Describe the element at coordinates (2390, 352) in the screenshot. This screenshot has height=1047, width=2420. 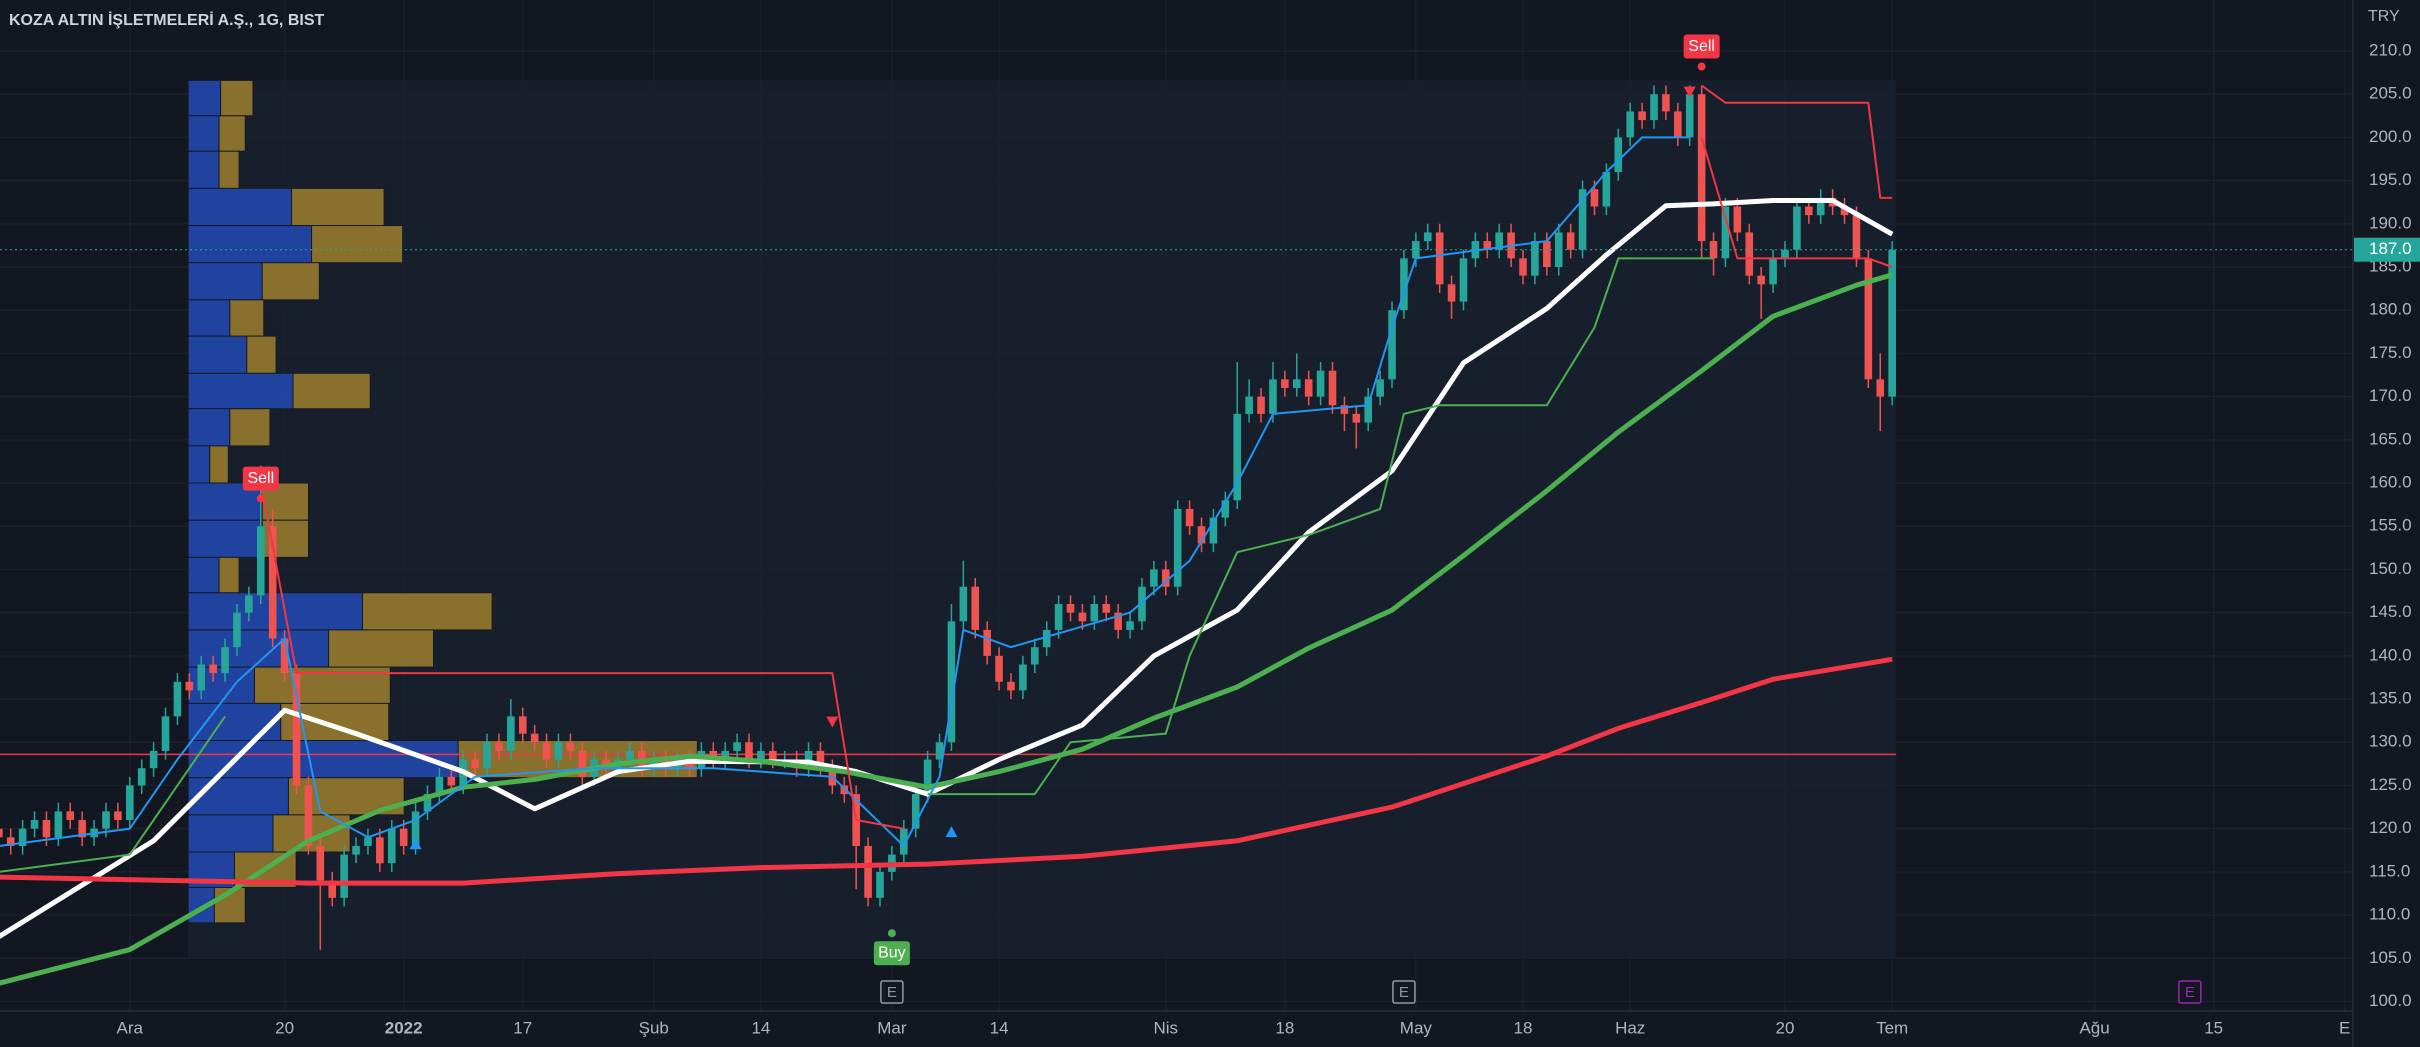
I see `y-tick-label: 175.0` at that location.